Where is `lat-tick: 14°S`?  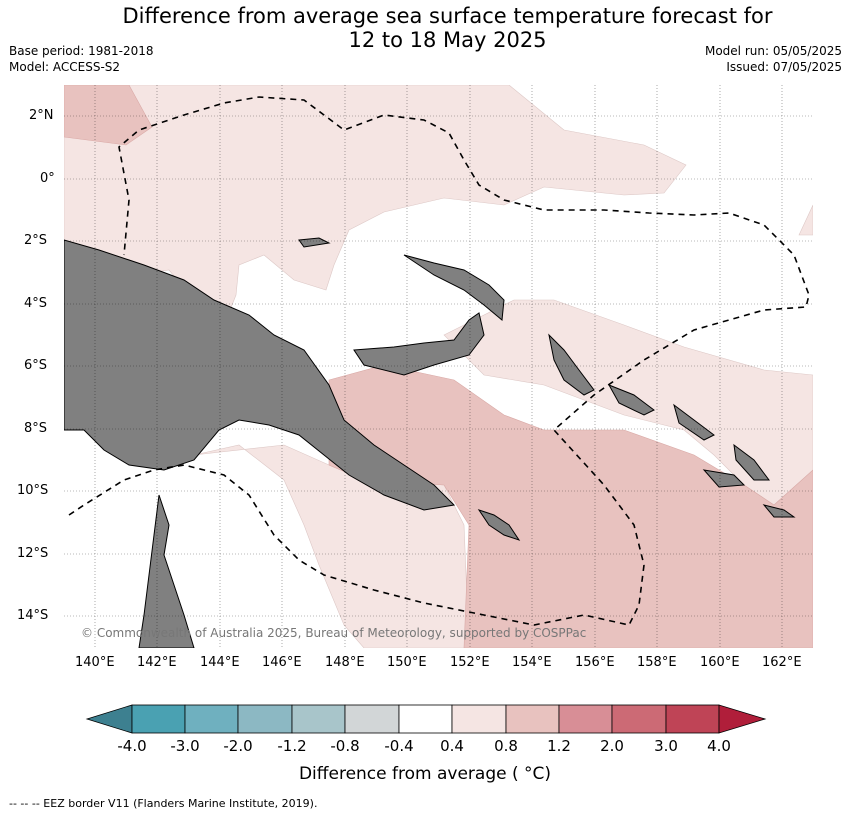 lat-tick: 14°S is located at coordinates (33, 615).